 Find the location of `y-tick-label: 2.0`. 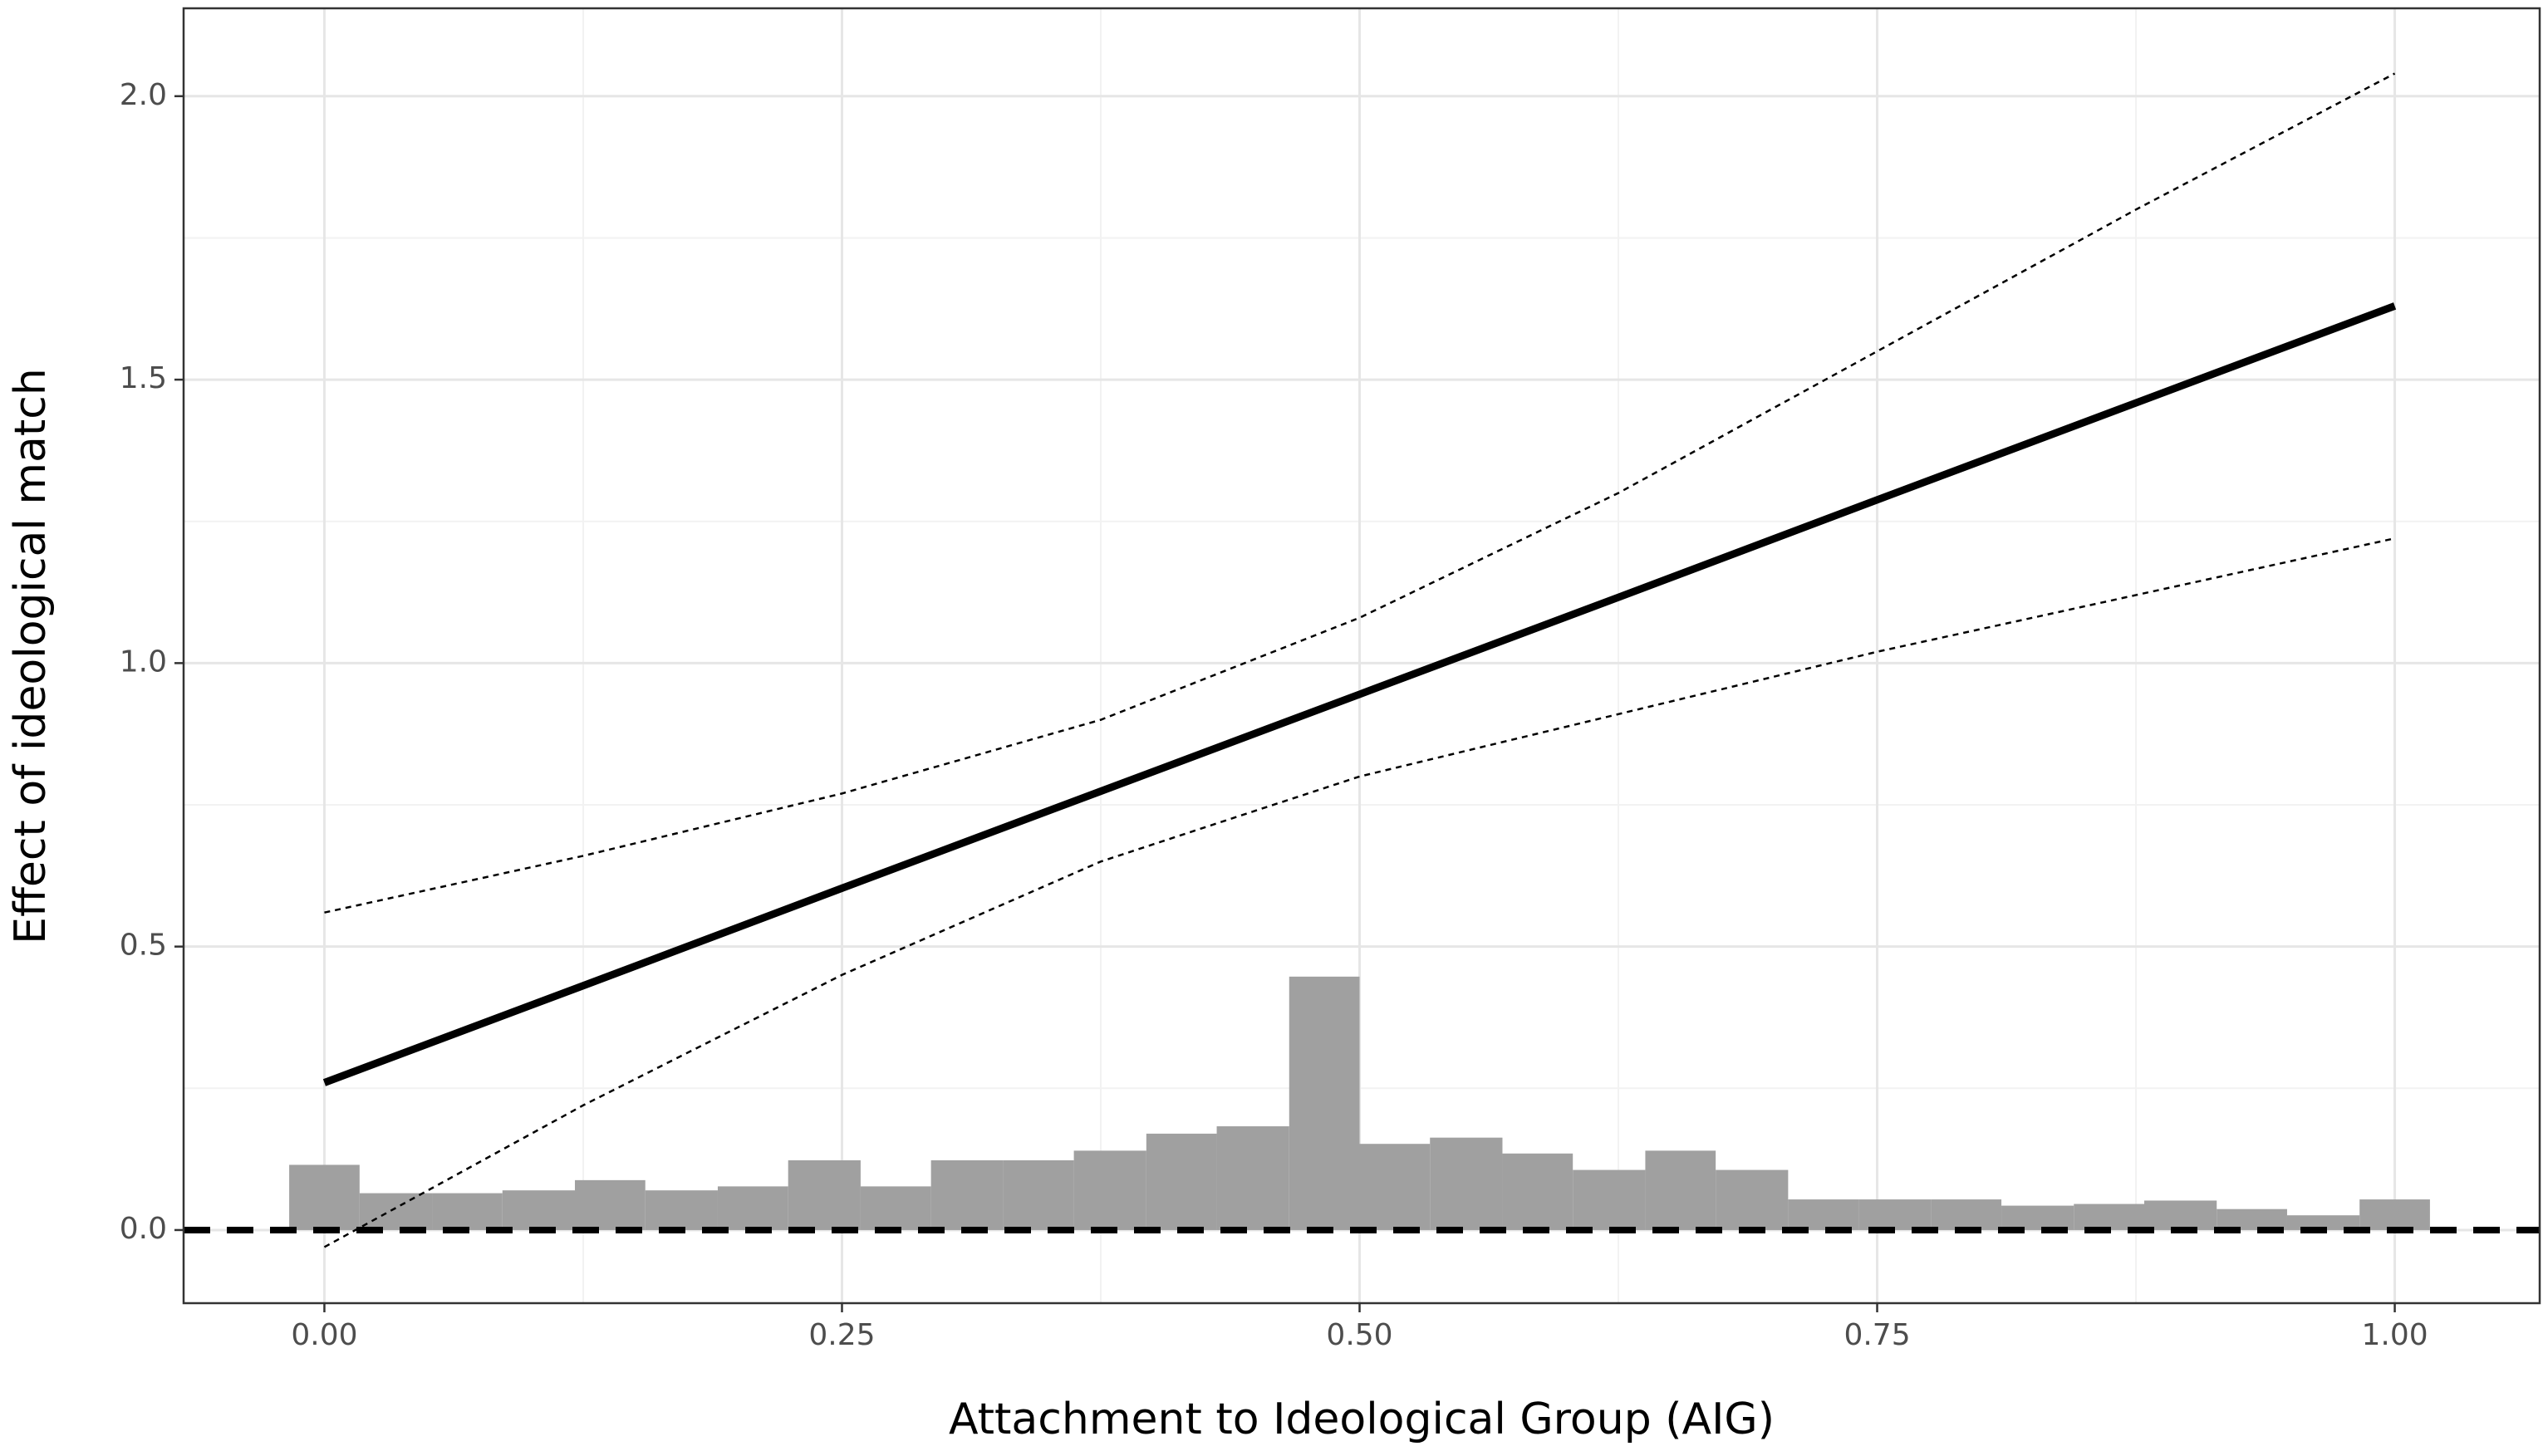

y-tick-label: 2.0 is located at coordinates (143, 95).